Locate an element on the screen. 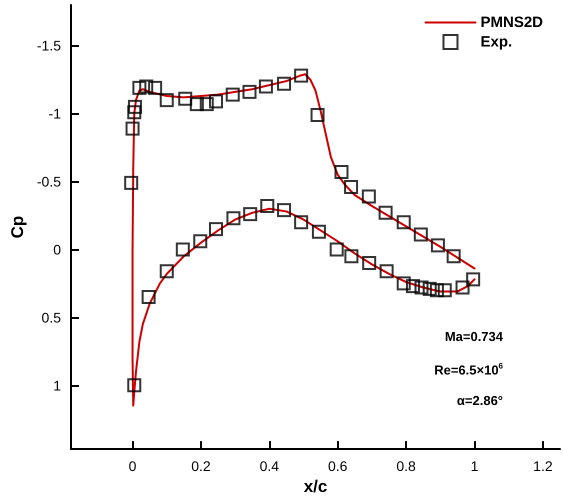 The width and height of the screenshot is (563, 500). y-axis-title: Cp is located at coordinates (17, 227).